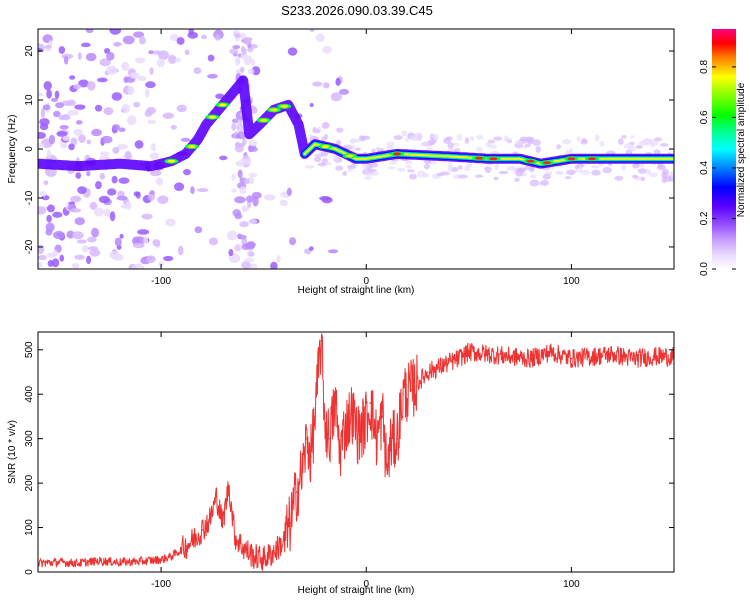  I want to click on spectrogram-xlabel: Height of straight line (km), so click(356, 290).